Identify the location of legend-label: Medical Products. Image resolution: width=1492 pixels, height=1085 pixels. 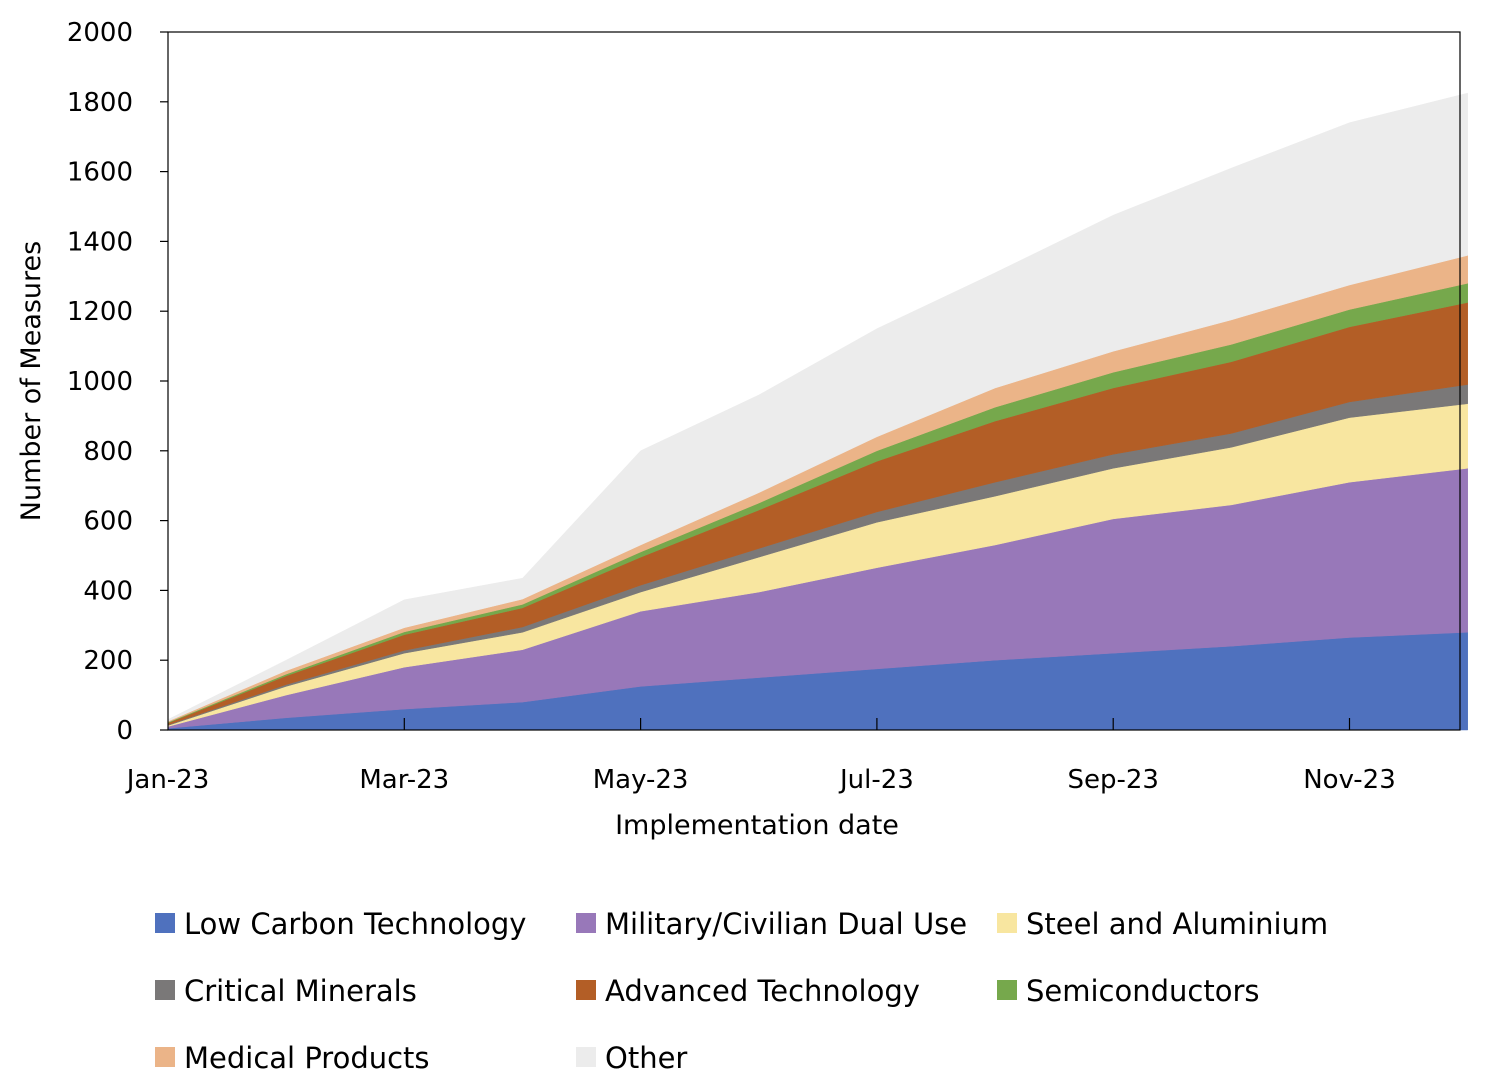
(307, 1058).